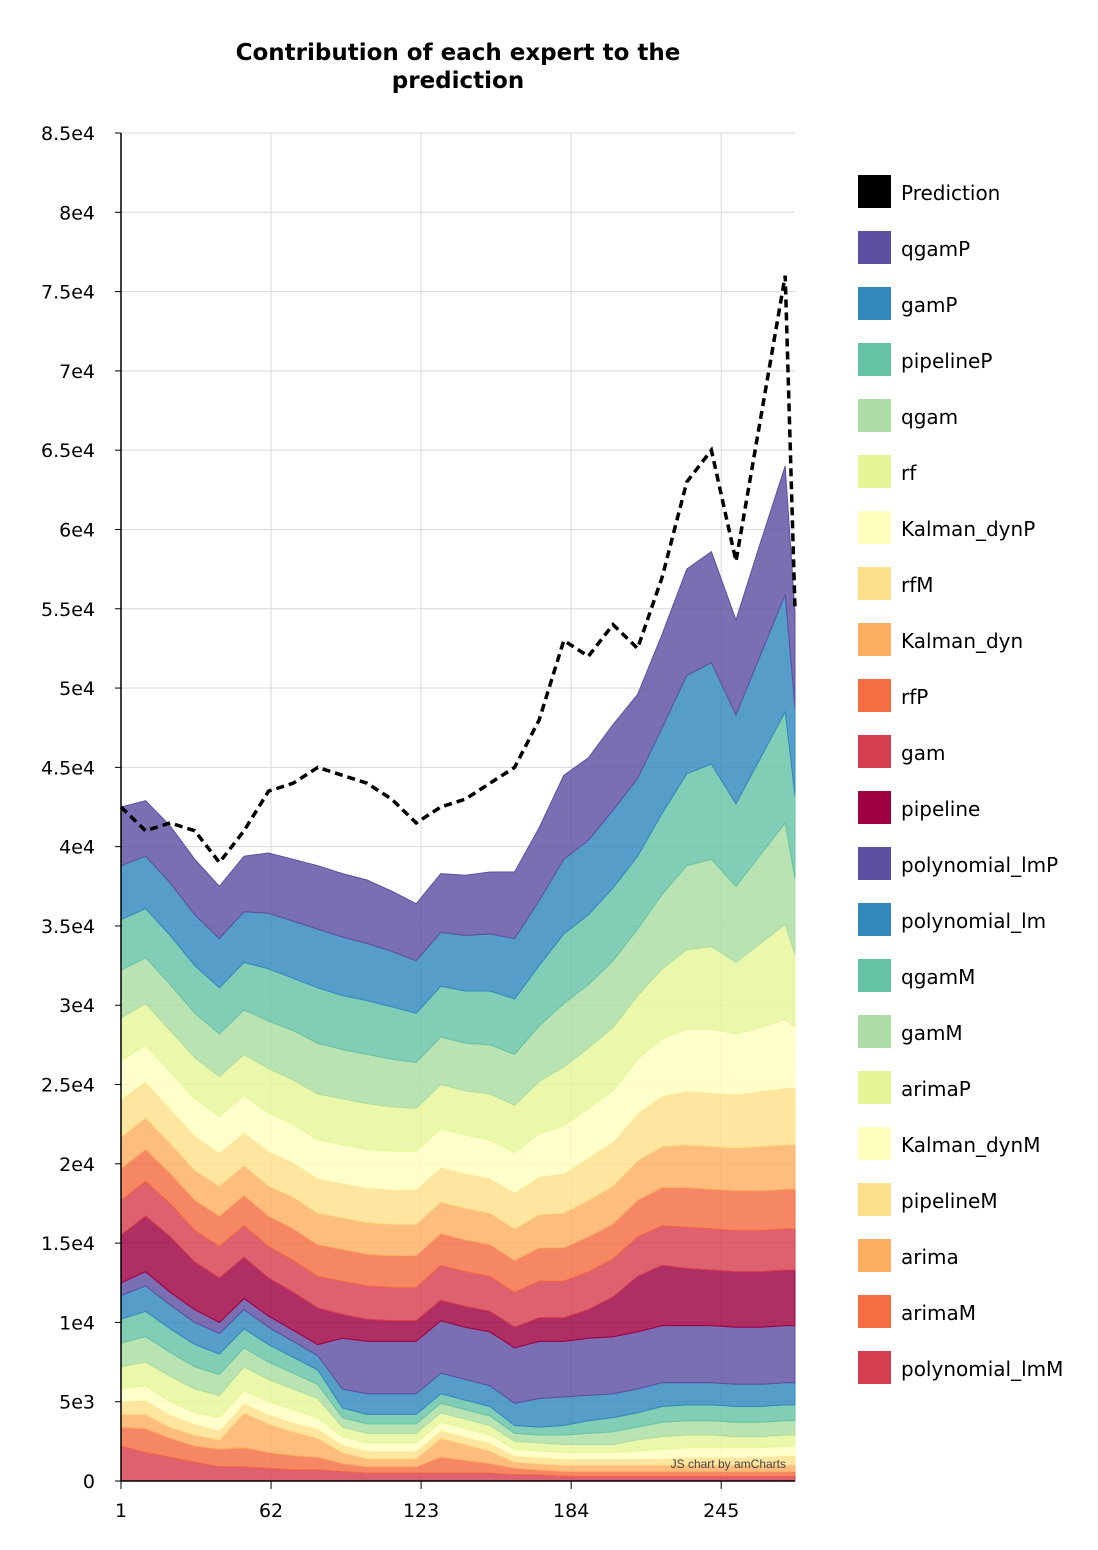 The width and height of the screenshot is (1098, 1550). Describe the element at coordinates (935, 249) in the screenshot. I see `legend-label: qgamP` at that location.